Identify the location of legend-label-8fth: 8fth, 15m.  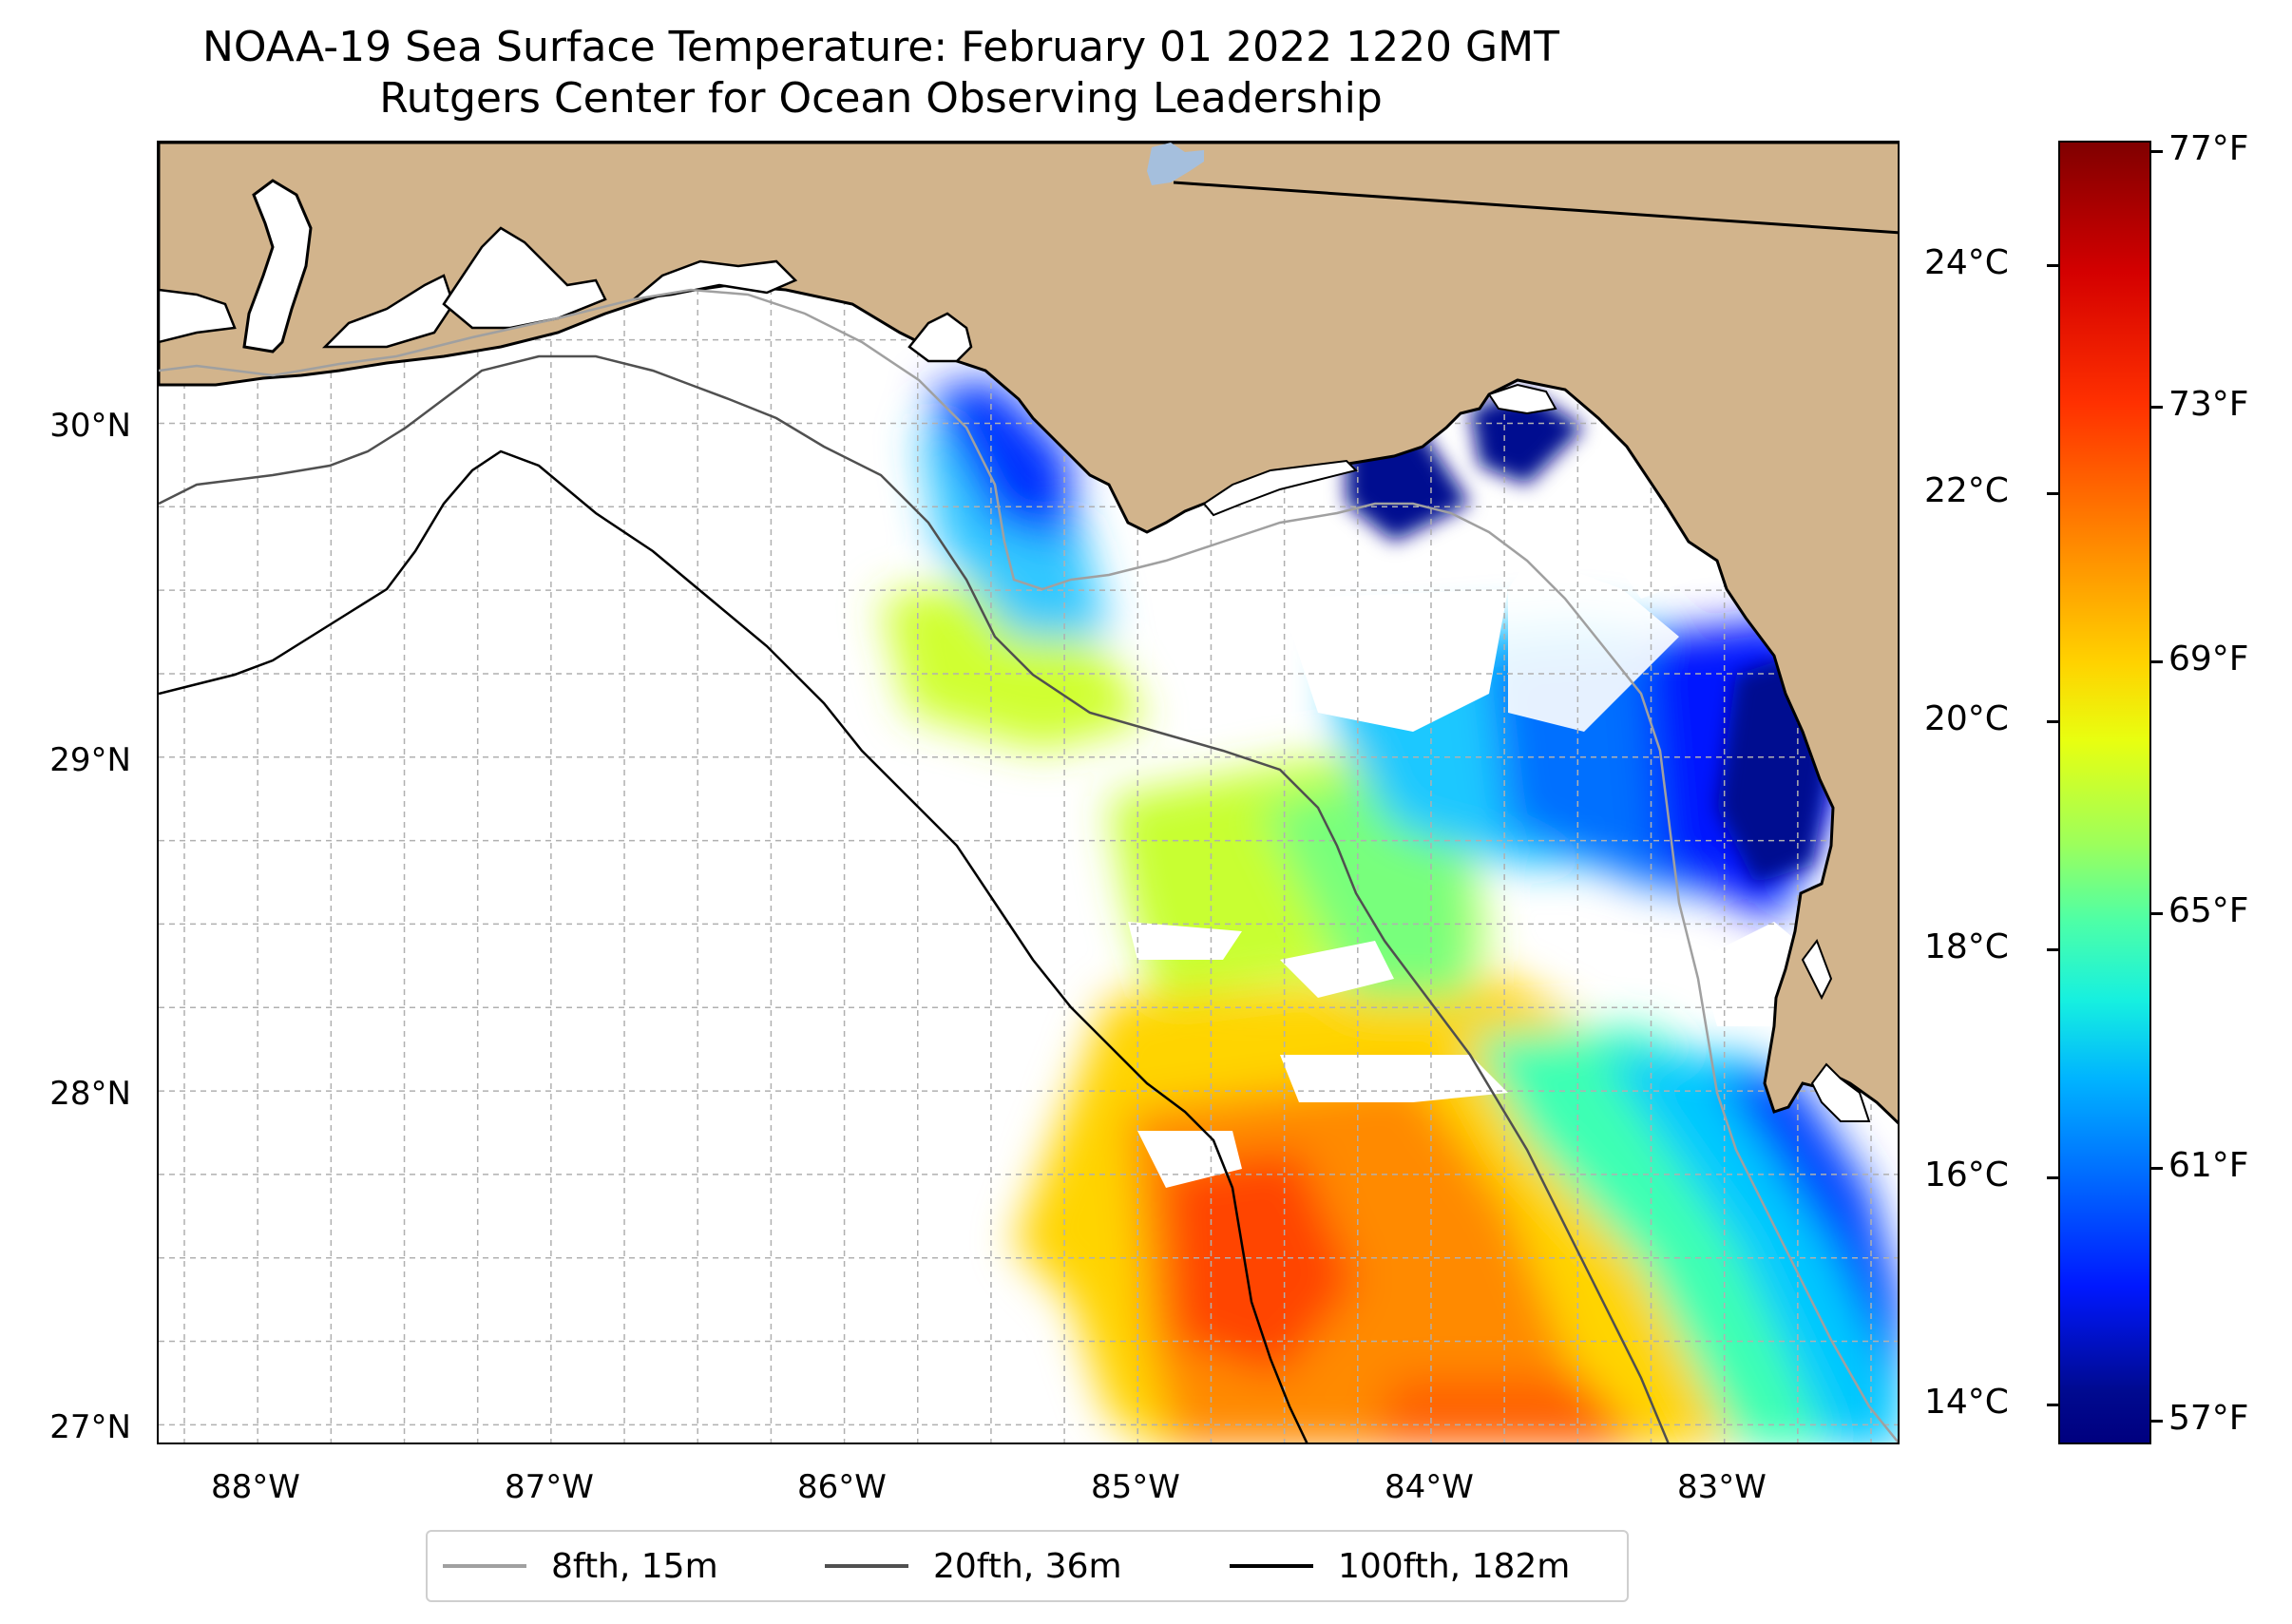
(634, 1566).